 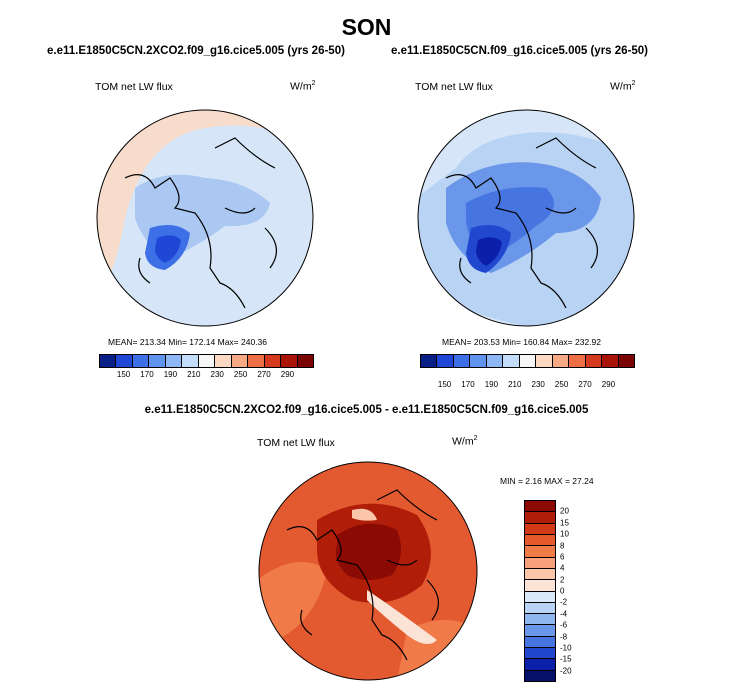 What do you see at coordinates (575, 590) in the screenshot?
I see `diff-colorbar-ticks: 20 15 10 8 6 4 2 0 -2 -4 -6 -8 -10 -15 -20` at bounding box center [575, 590].